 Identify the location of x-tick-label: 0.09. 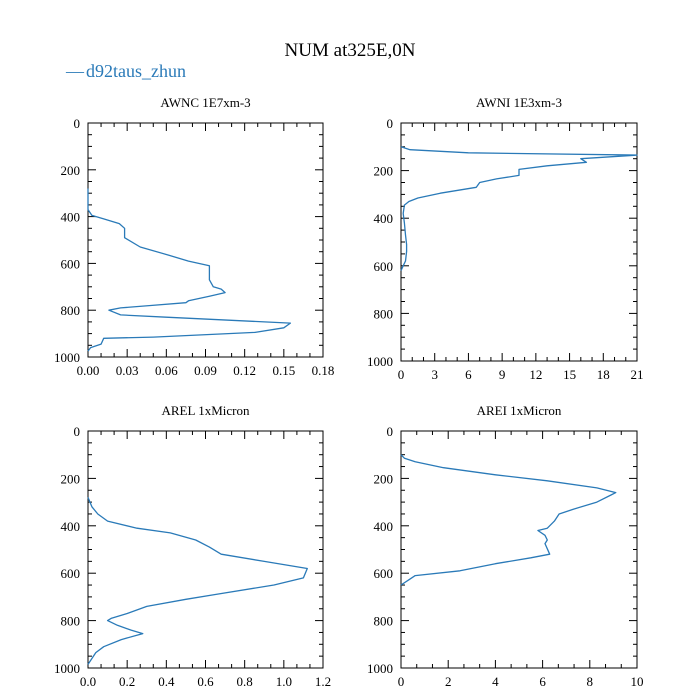
(205, 370).